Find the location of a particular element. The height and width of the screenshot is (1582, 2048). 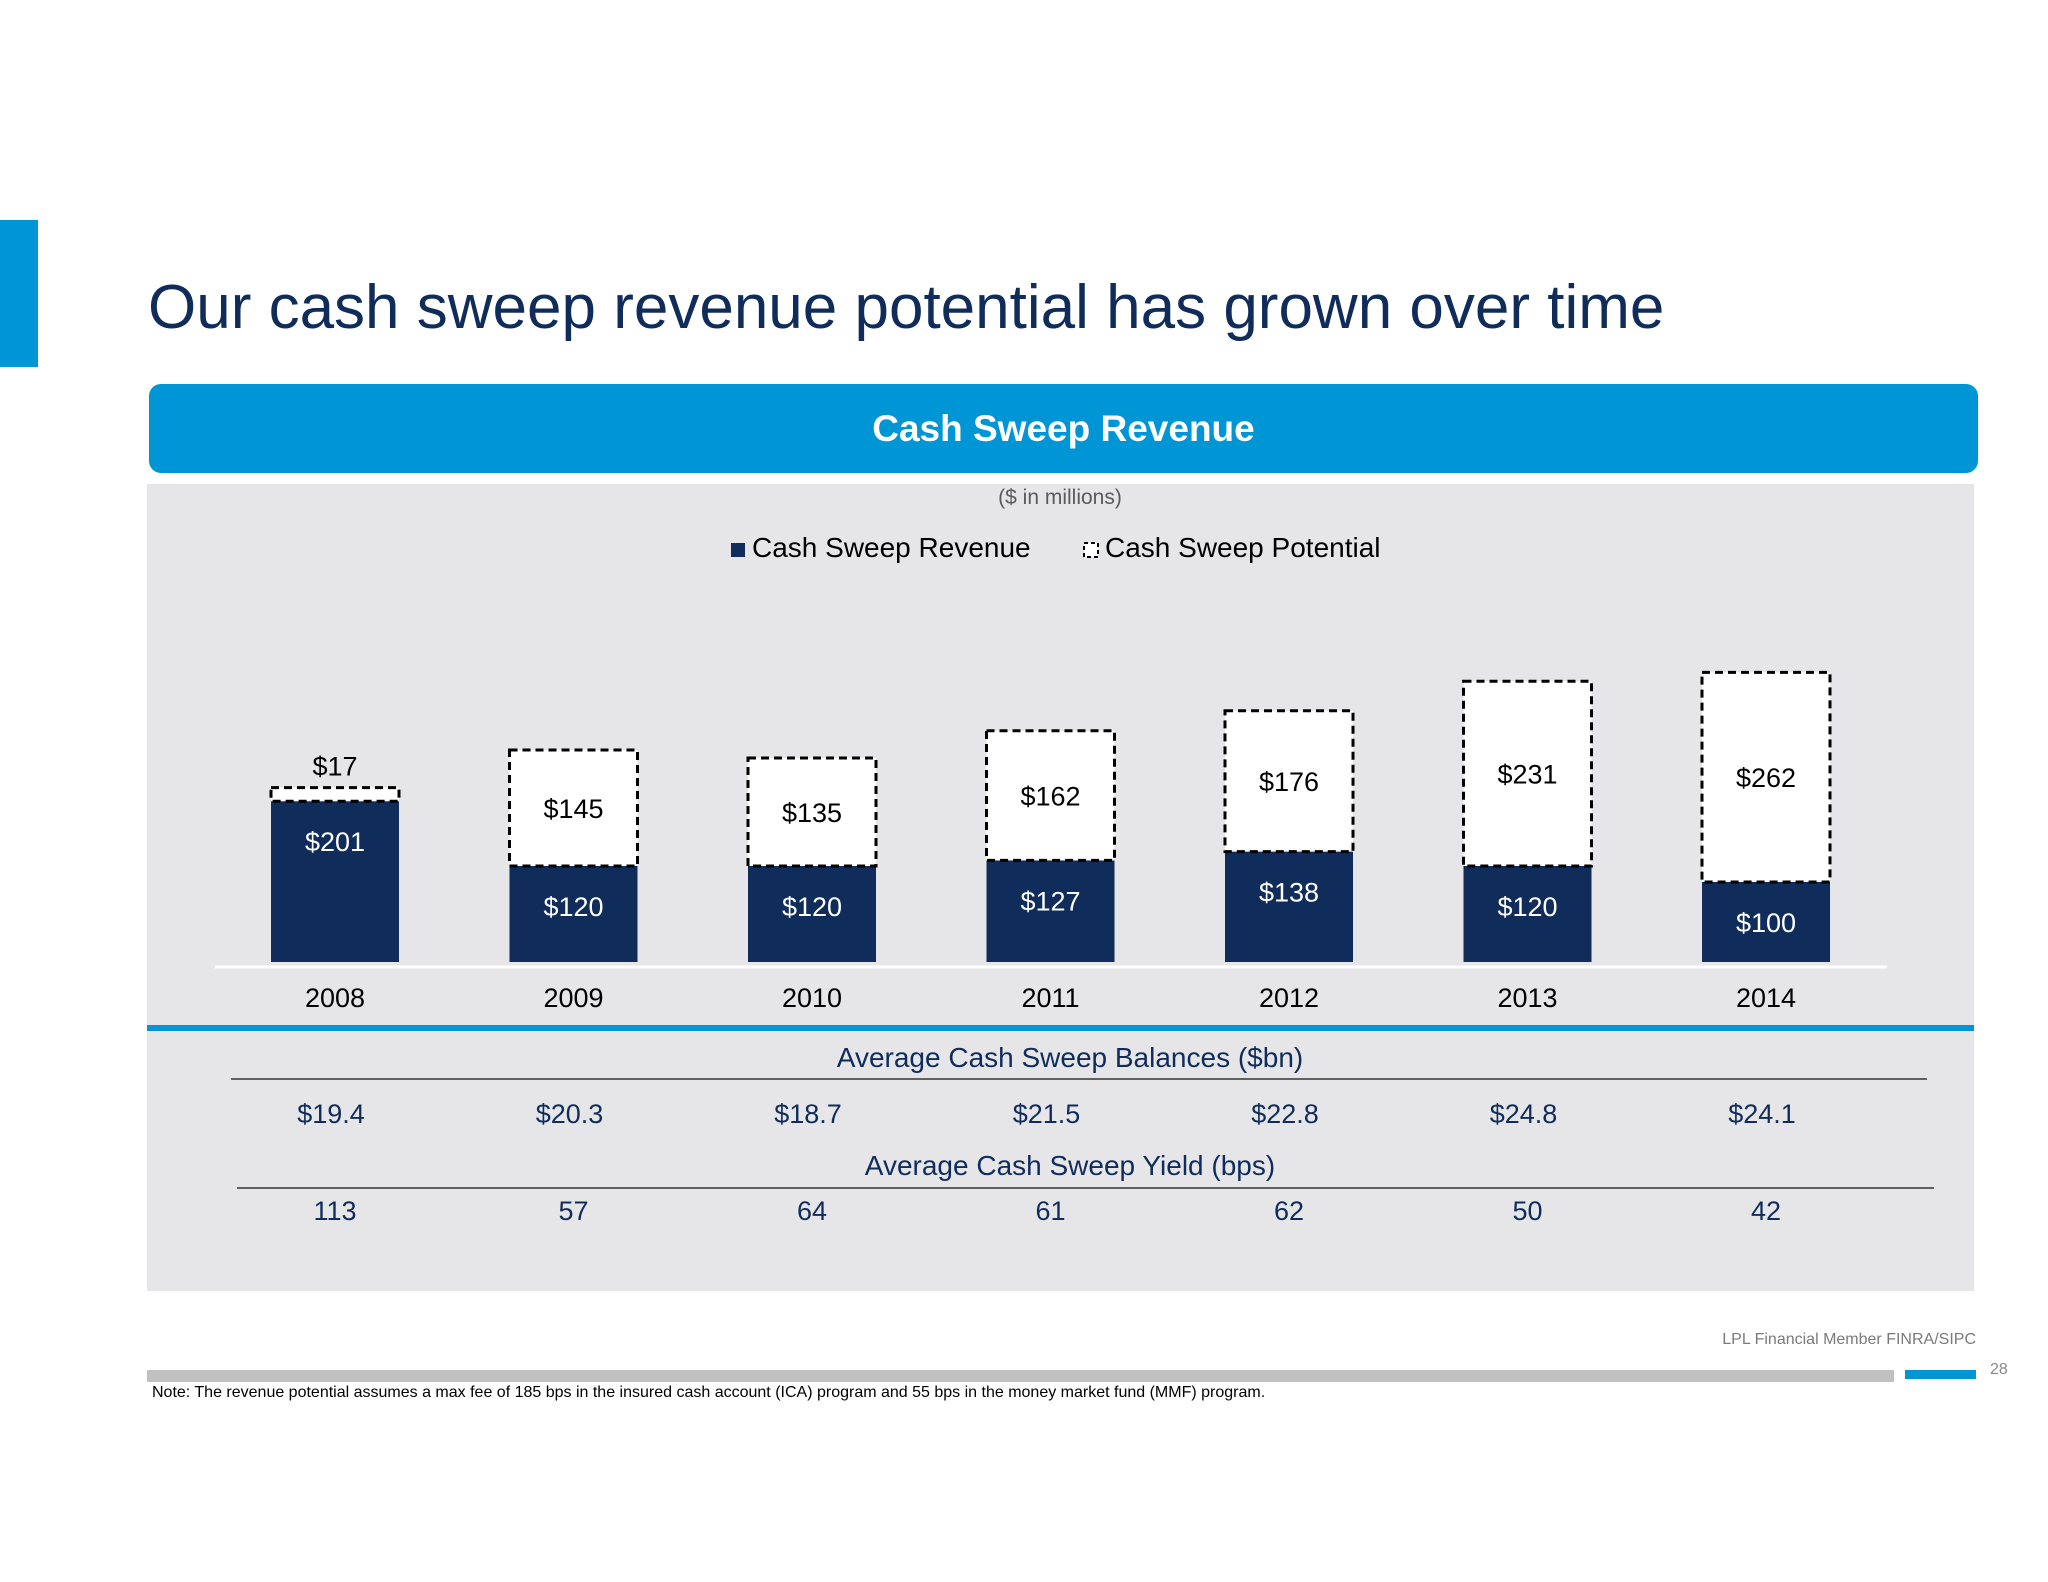

potential-label-2012: $176 is located at coordinates (1289, 782).